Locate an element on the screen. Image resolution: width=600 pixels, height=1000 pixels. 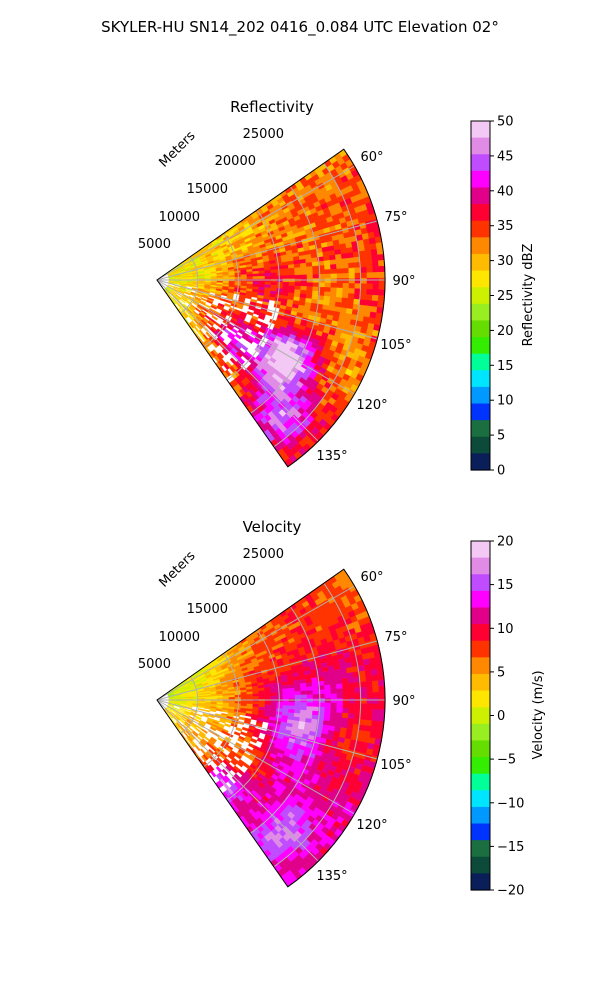
range-tick-10000: 10000 is located at coordinates (179, 217).